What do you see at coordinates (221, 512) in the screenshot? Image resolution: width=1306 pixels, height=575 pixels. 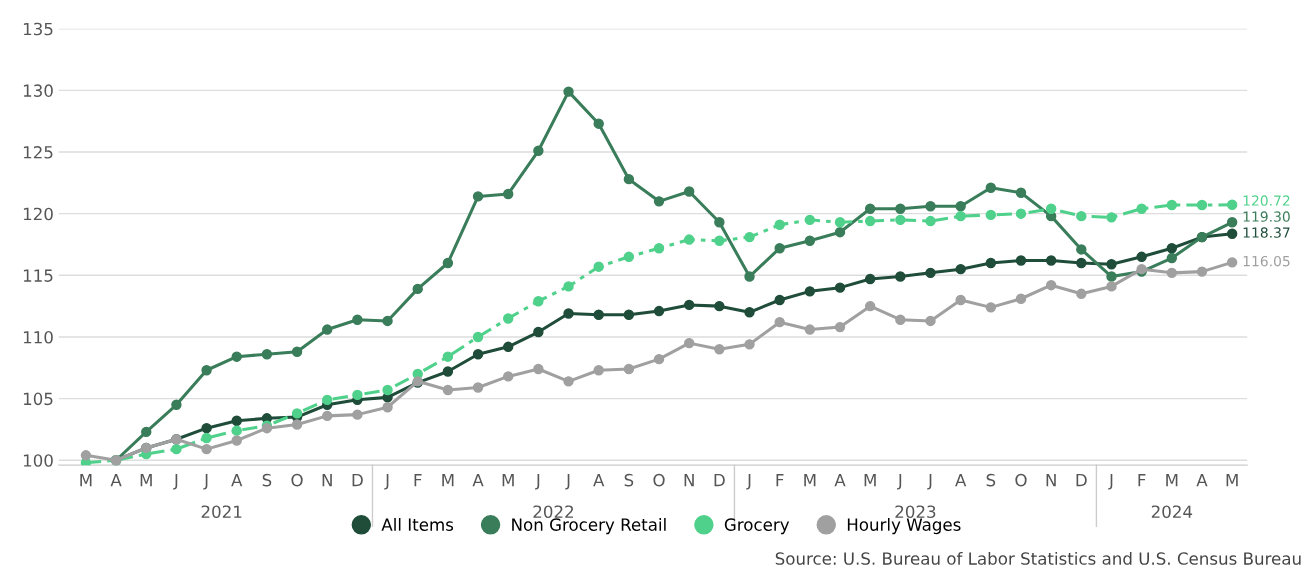 I see `text: 2021` at bounding box center [221, 512].